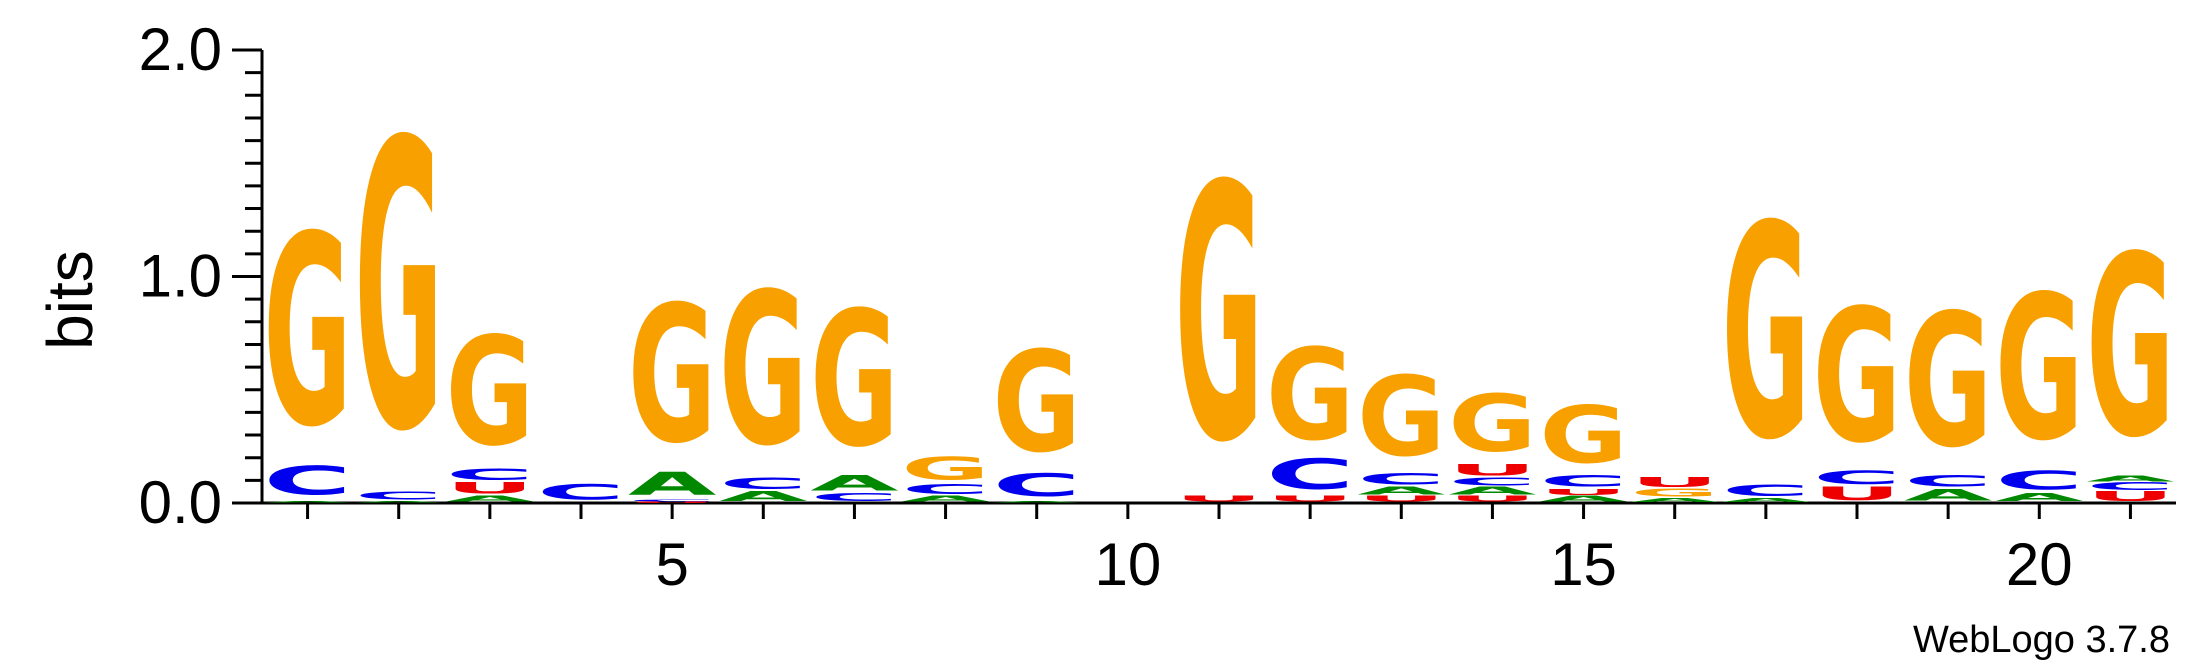 The image size is (2200, 667). Describe the element at coordinates (1127, 564) in the screenshot. I see `x-tick-label: 10` at that location.